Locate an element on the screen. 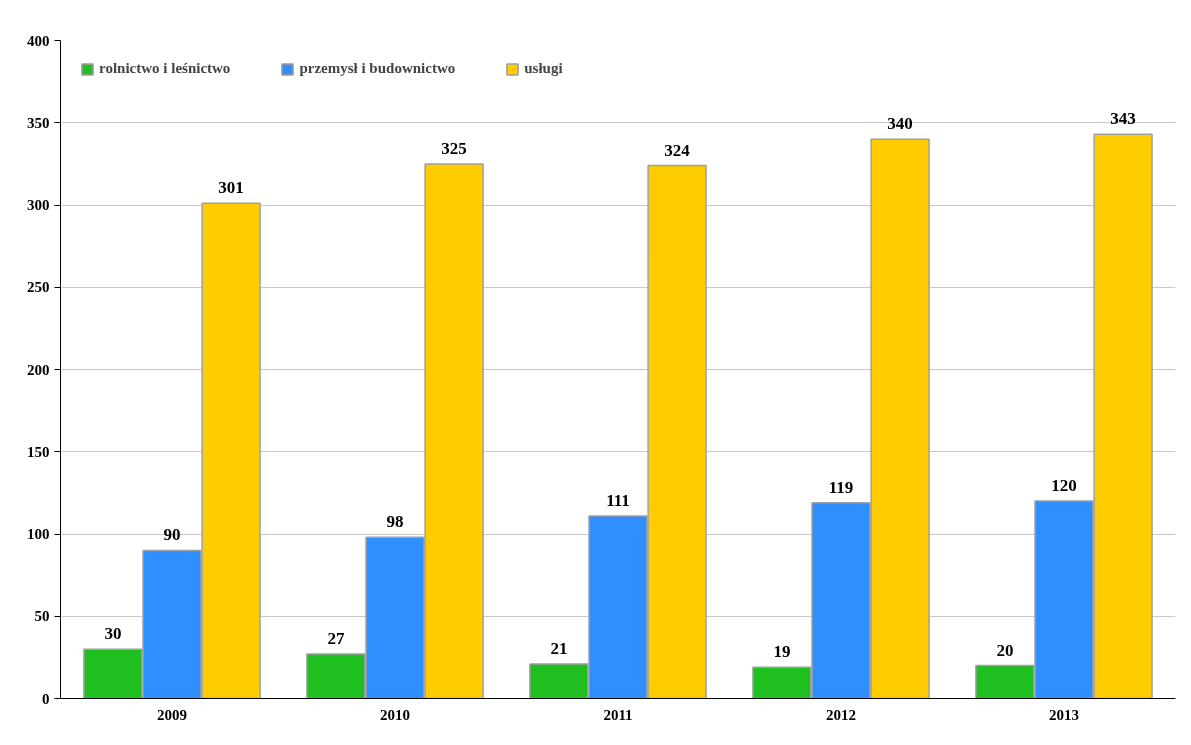 The image size is (1191, 745). data-label: 21 is located at coordinates (559, 648).